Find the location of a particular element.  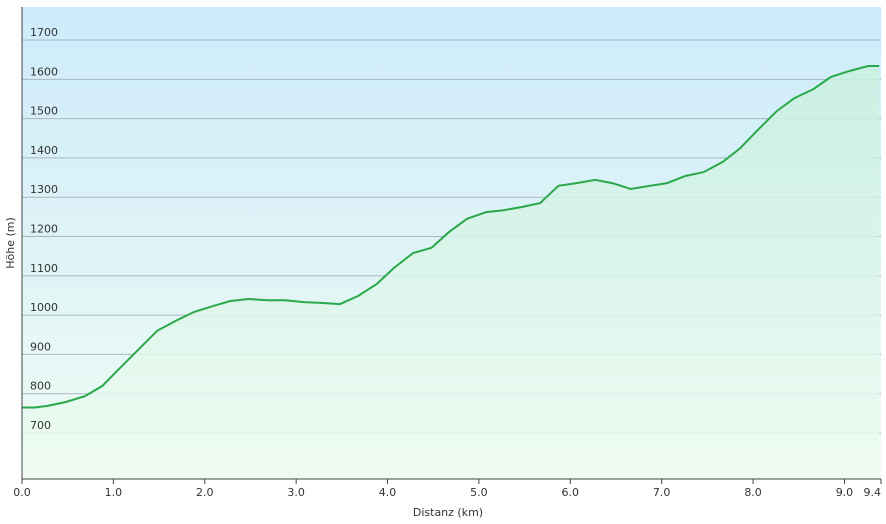

y-tick-label: 1200 is located at coordinates (44, 229).